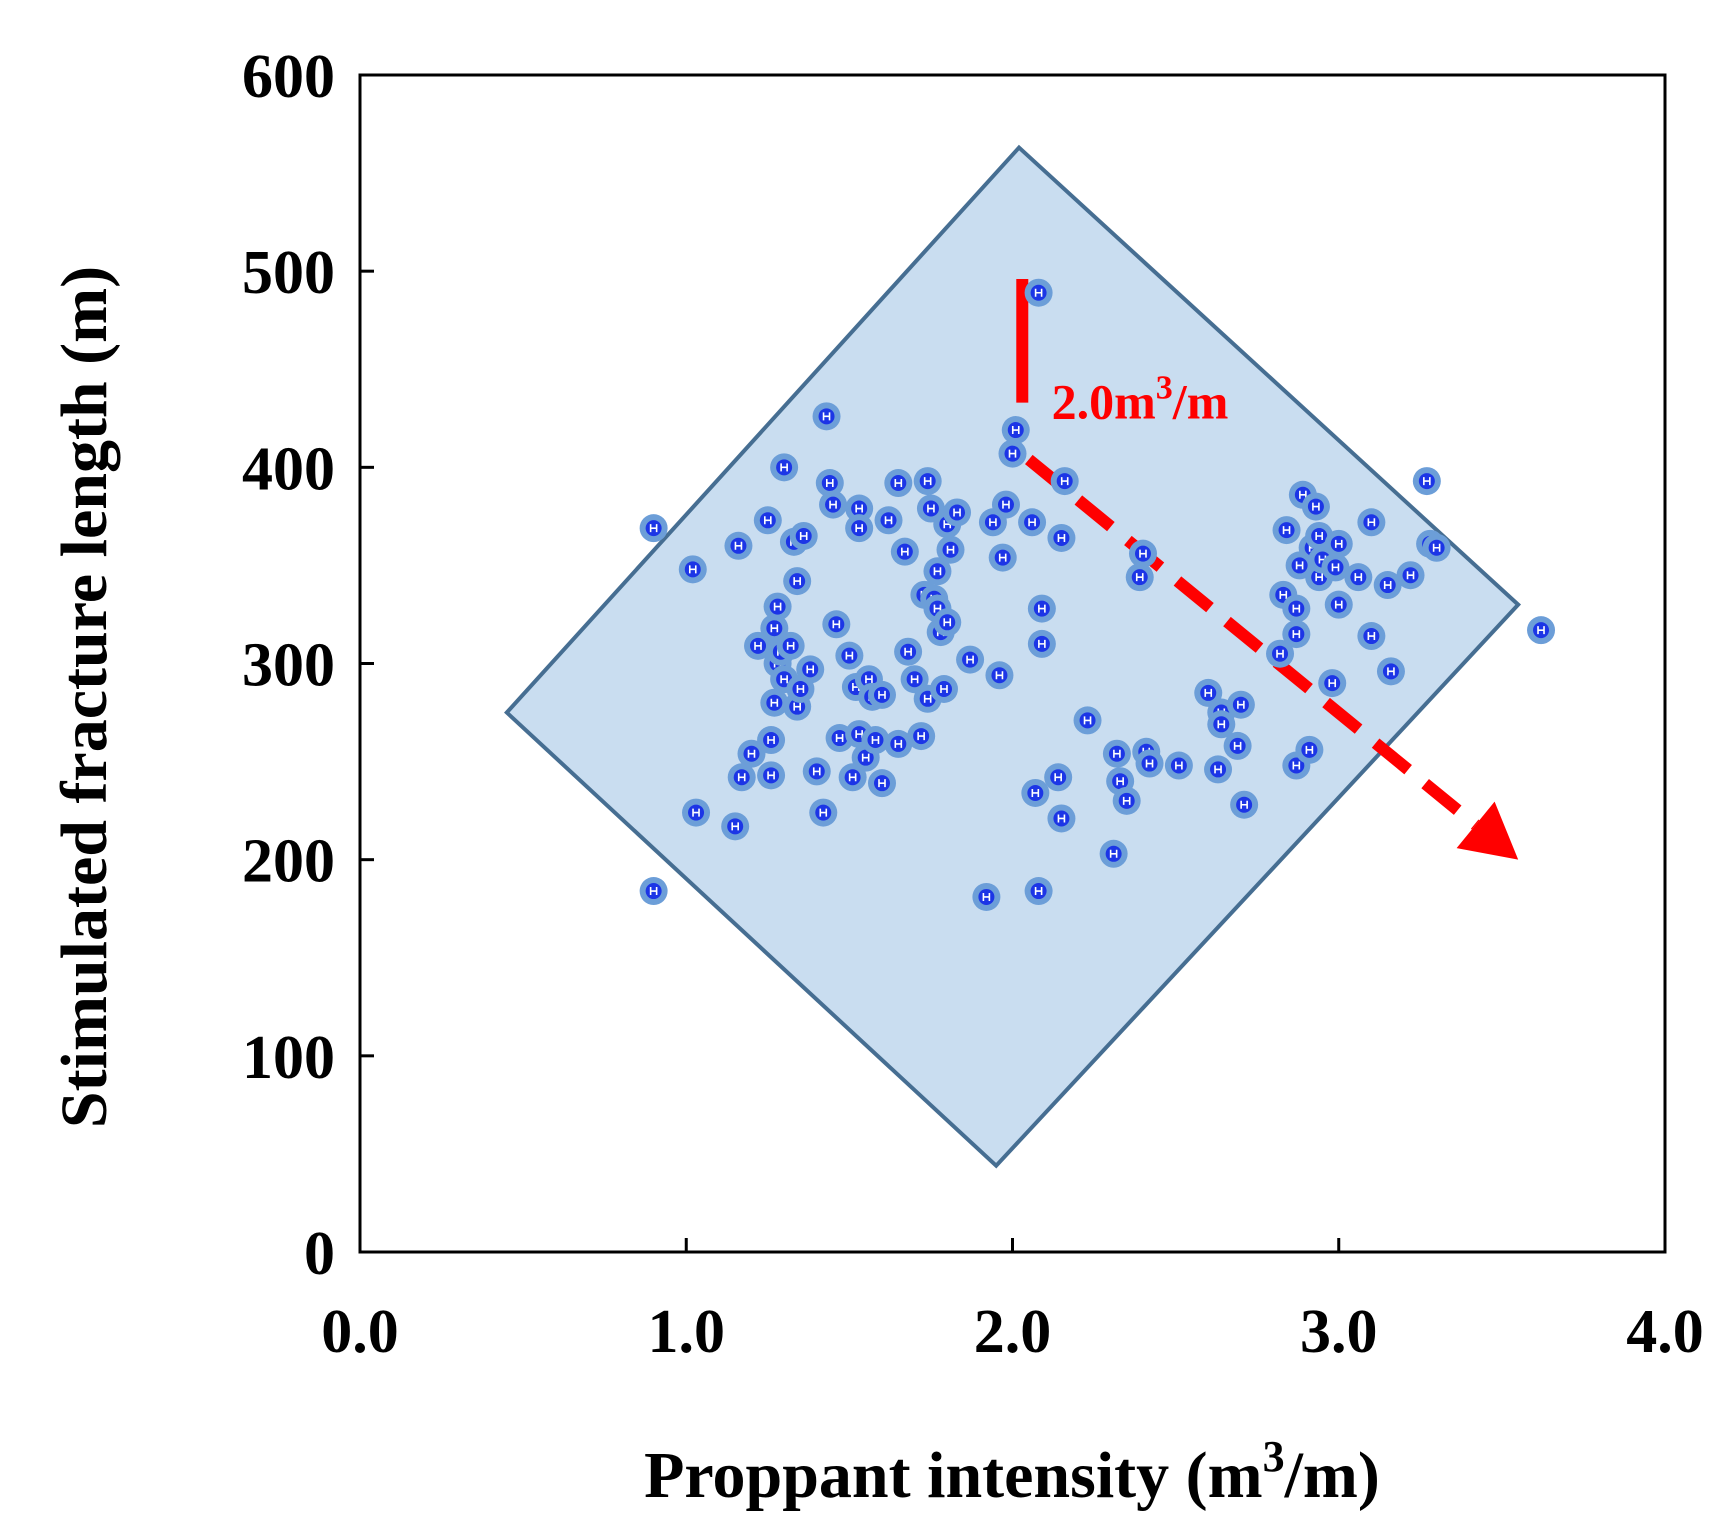 Image resolution: width=1730 pixels, height=1517 pixels. What do you see at coordinates (1104, 401) in the screenshot?
I see `annotation-label-main: 2.0m` at bounding box center [1104, 401].